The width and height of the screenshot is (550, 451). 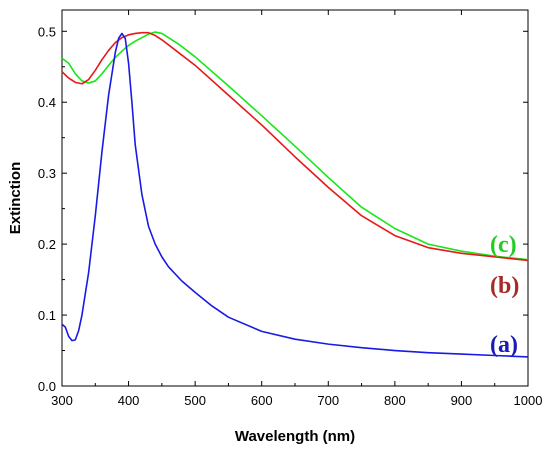 I want to click on x-tick-label: 300, so click(x=62, y=400).